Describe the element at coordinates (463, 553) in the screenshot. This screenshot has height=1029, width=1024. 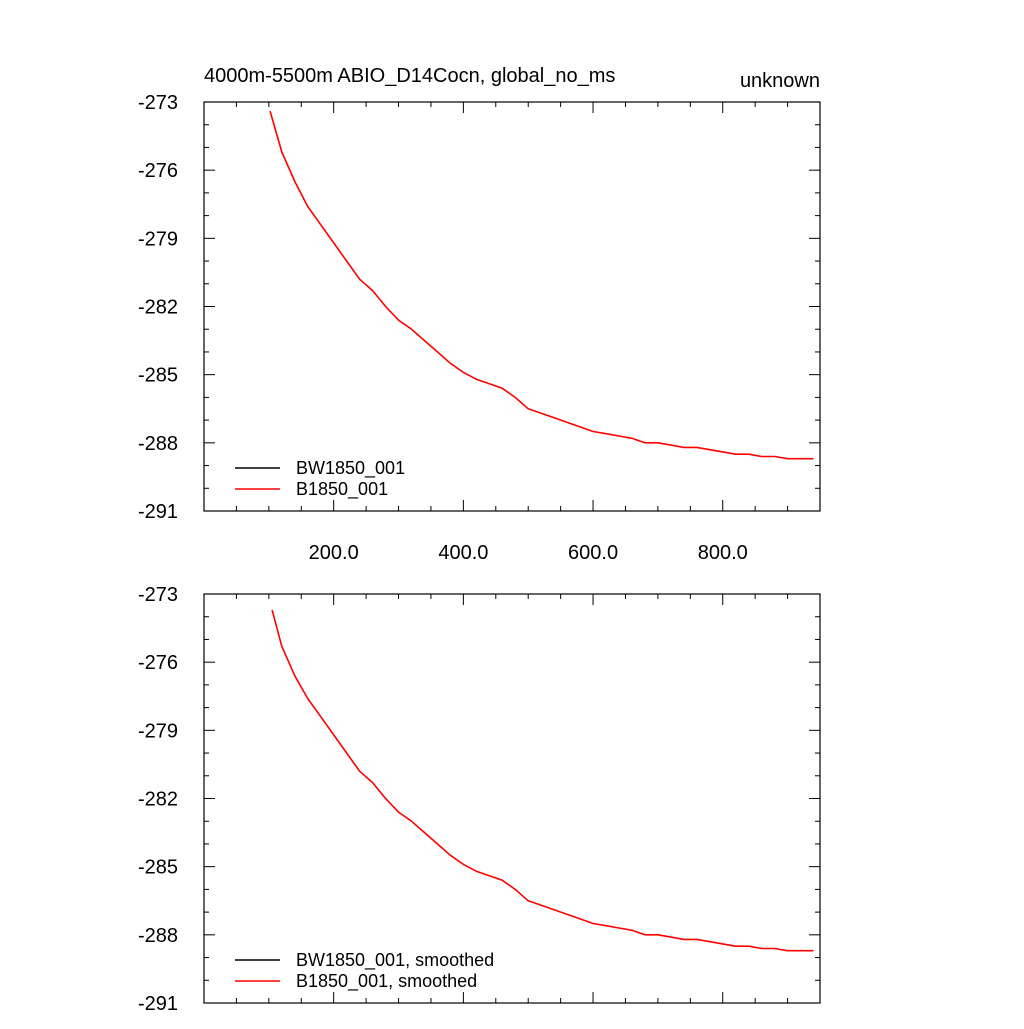
I see `x-tick-label: 400.0` at that location.